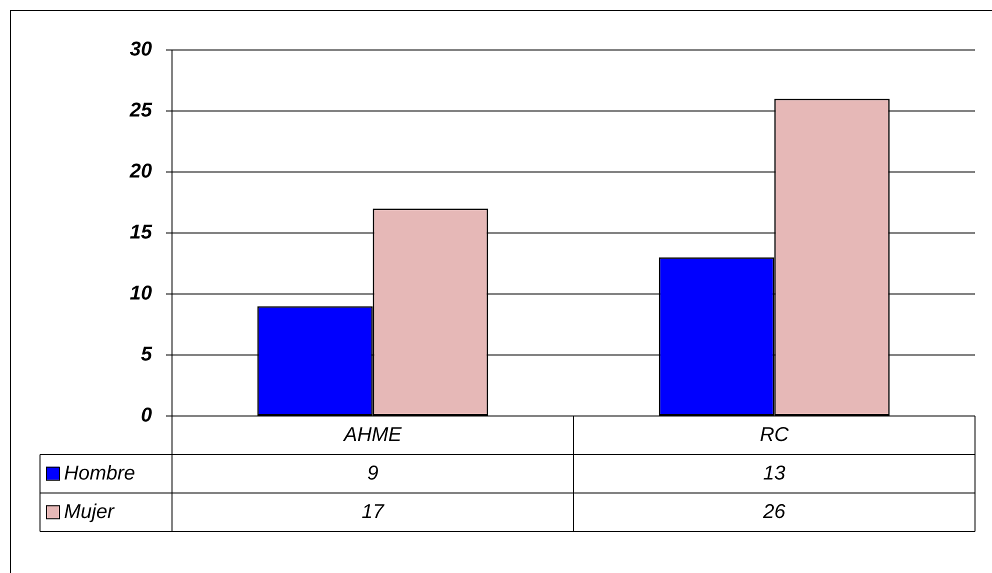  What do you see at coordinates (774, 473) in the screenshot?
I see `data-label: 13` at bounding box center [774, 473].